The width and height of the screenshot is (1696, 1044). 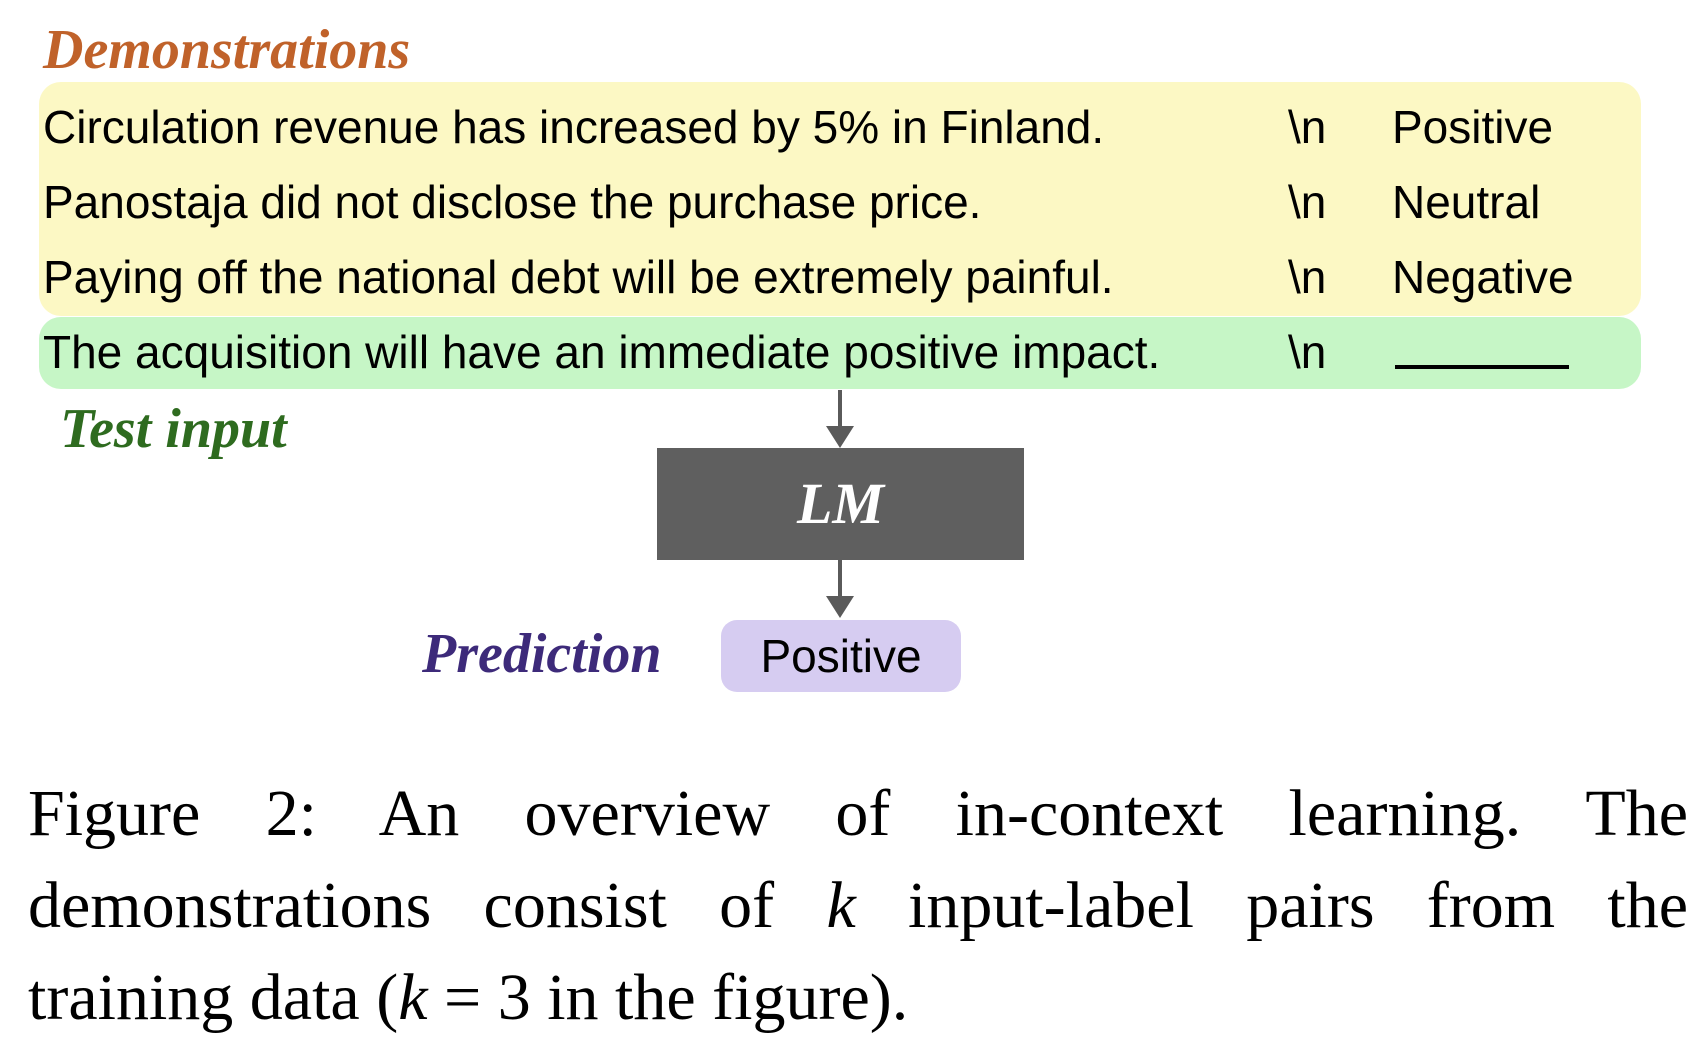 What do you see at coordinates (1473, 127) in the screenshot?
I see `demonstration-label: Positive` at bounding box center [1473, 127].